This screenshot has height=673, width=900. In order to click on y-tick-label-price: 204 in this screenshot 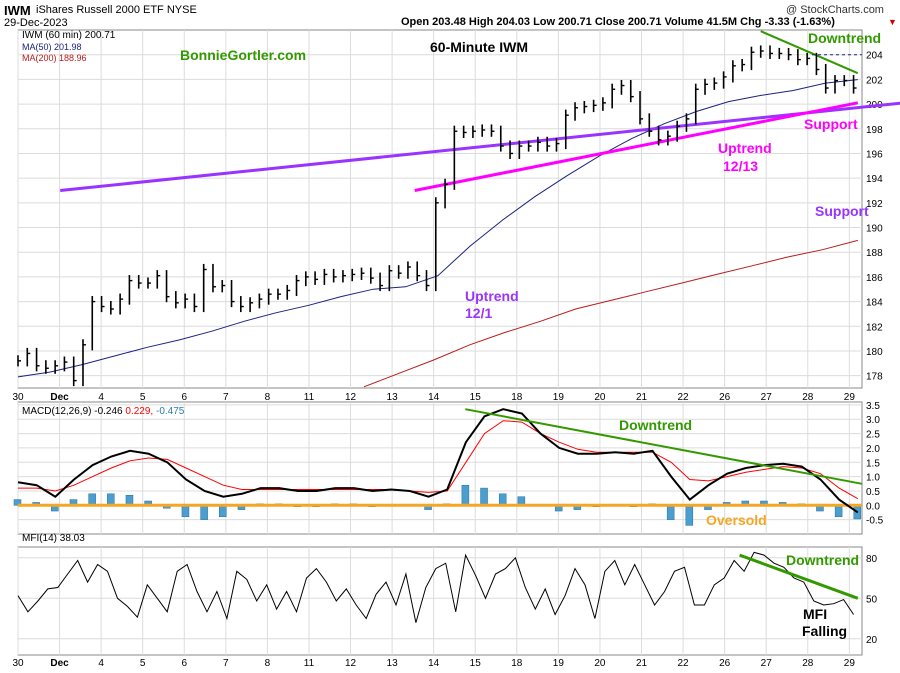, I will do `click(874, 56)`.